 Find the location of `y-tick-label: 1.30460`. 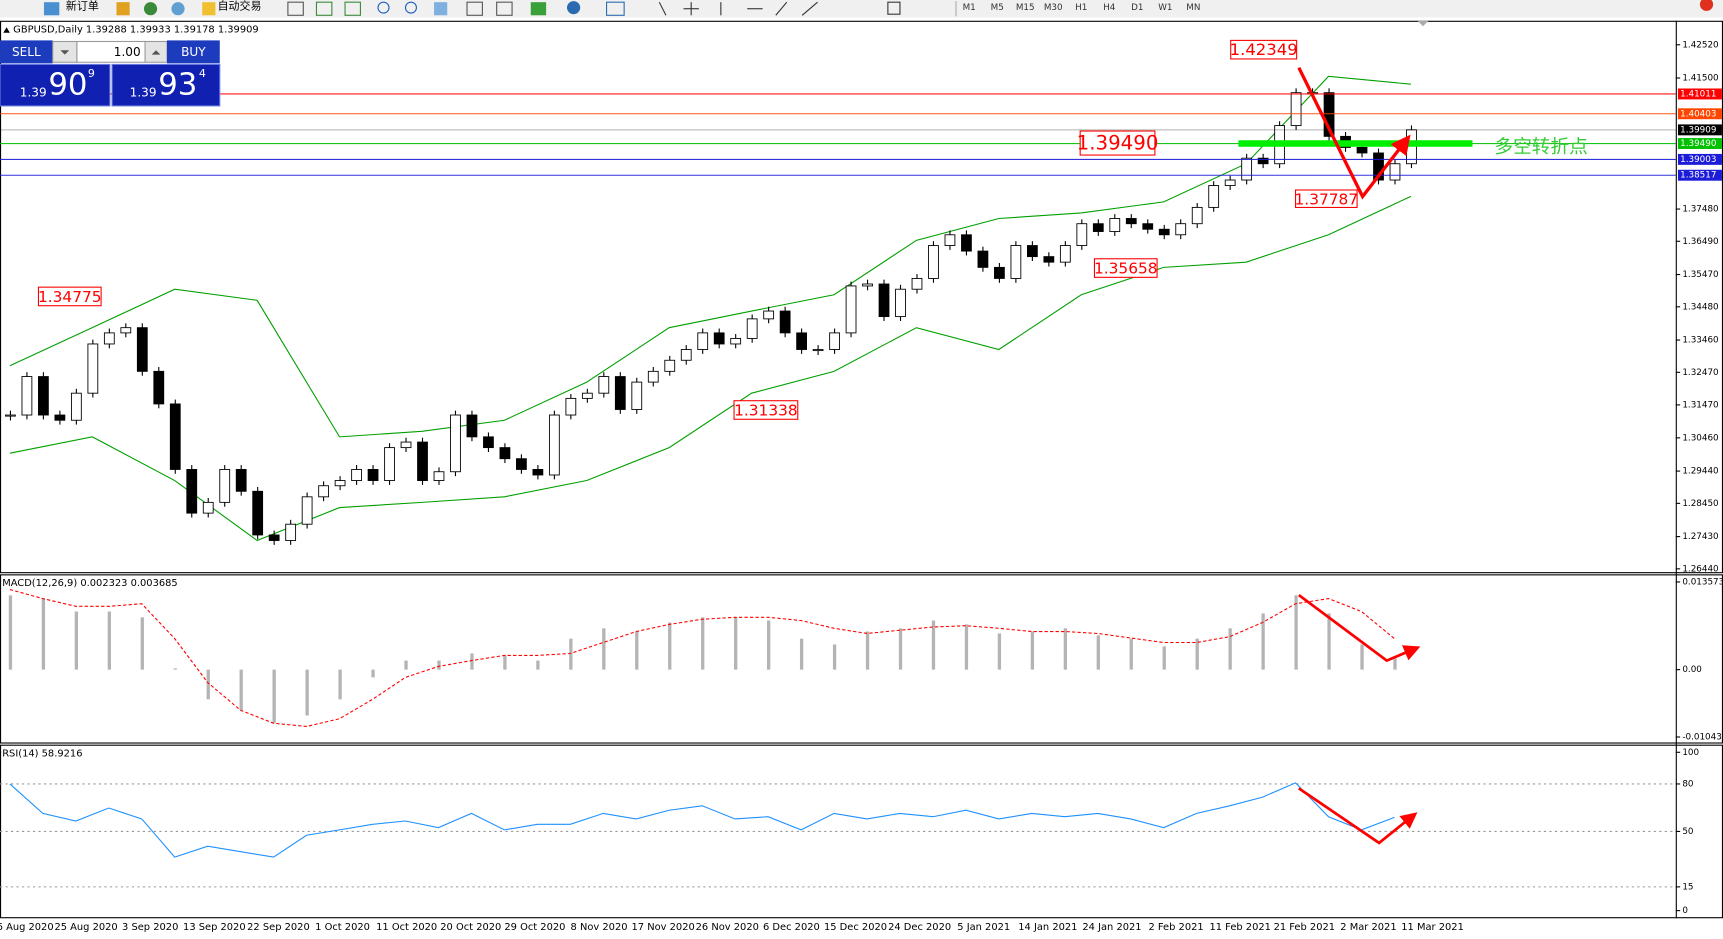

y-tick-label: 1.30460 is located at coordinates (1700, 438).